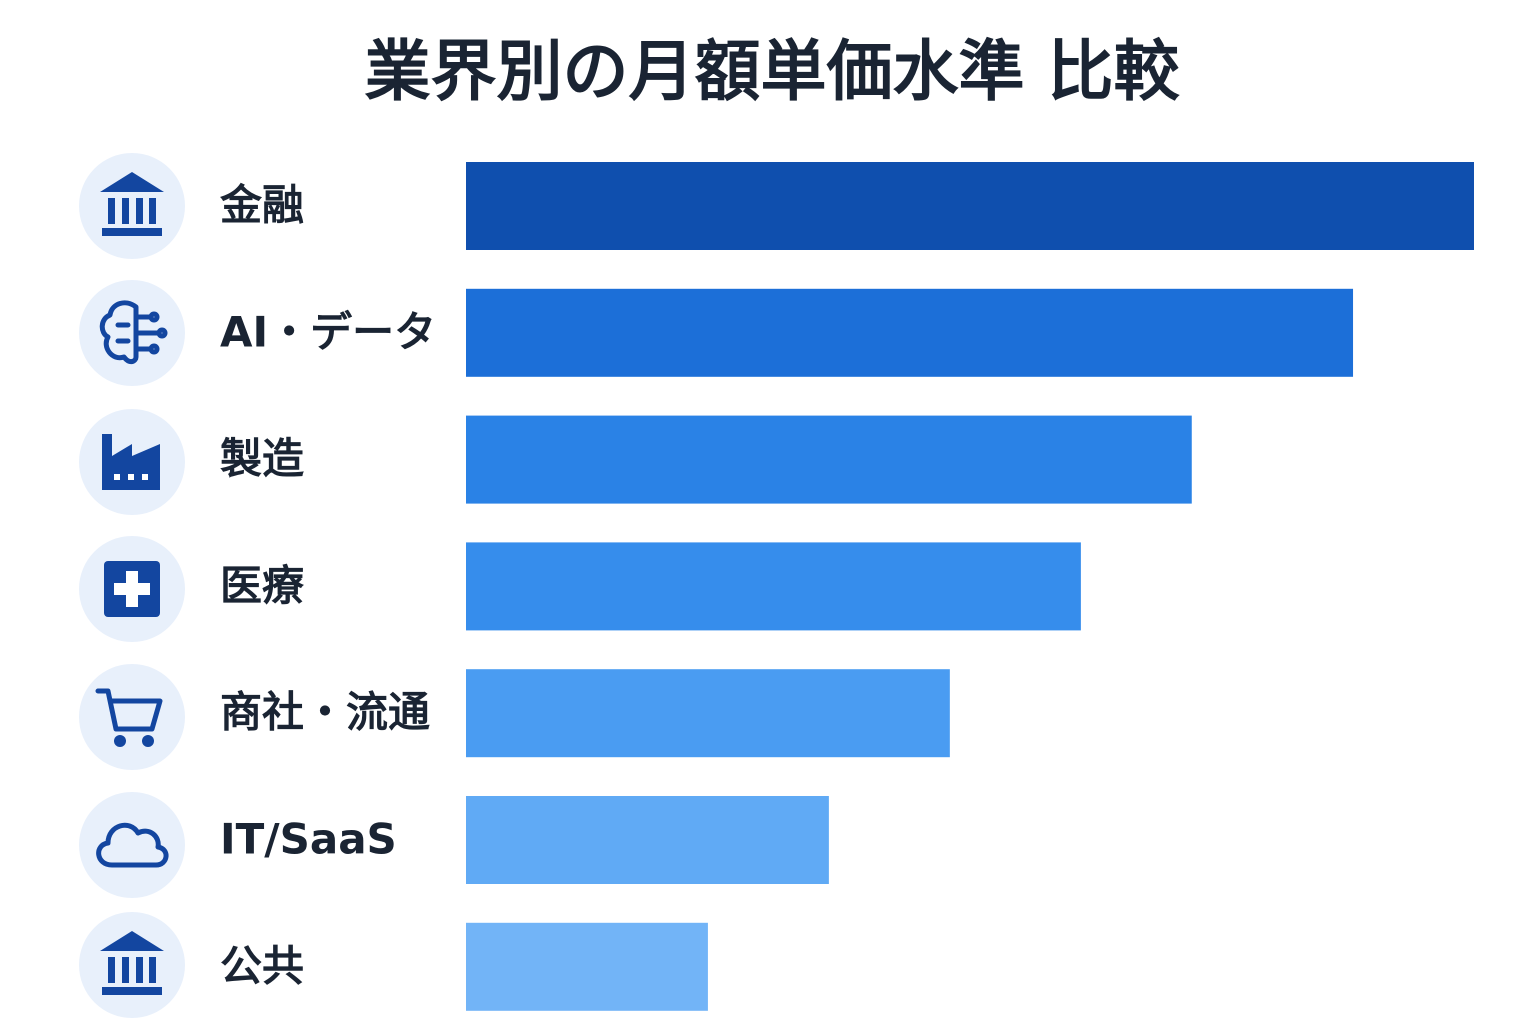  What do you see at coordinates (261, 205) in the screenshot?
I see `category-label: 金融` at bounding box center [261, 205].